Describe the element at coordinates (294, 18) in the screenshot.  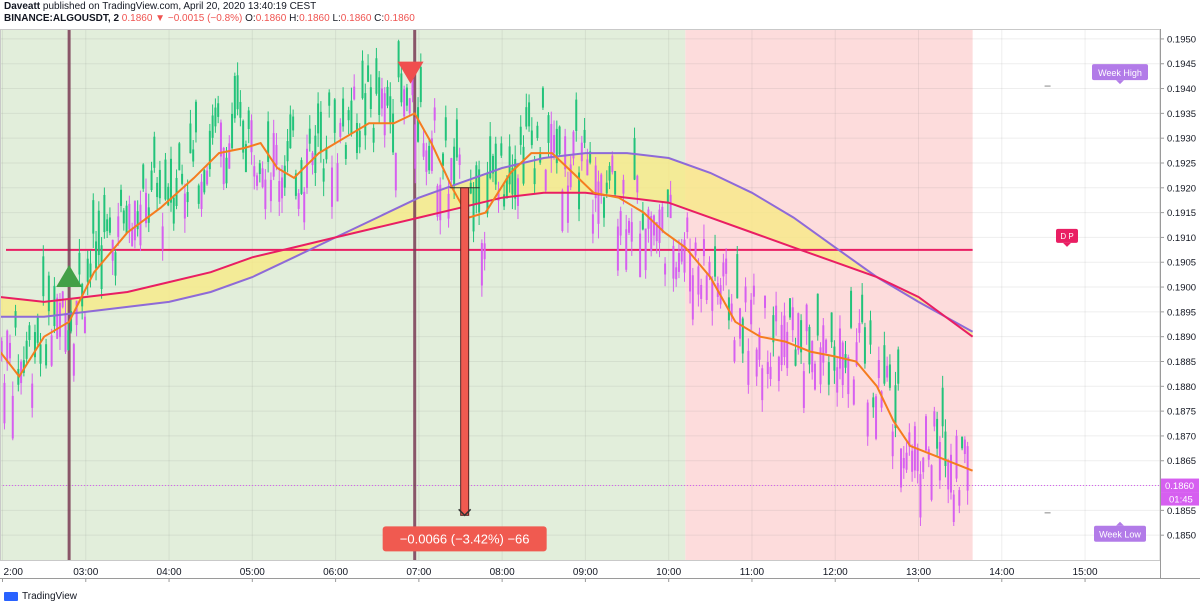
I see `high-label: H:` at that location.